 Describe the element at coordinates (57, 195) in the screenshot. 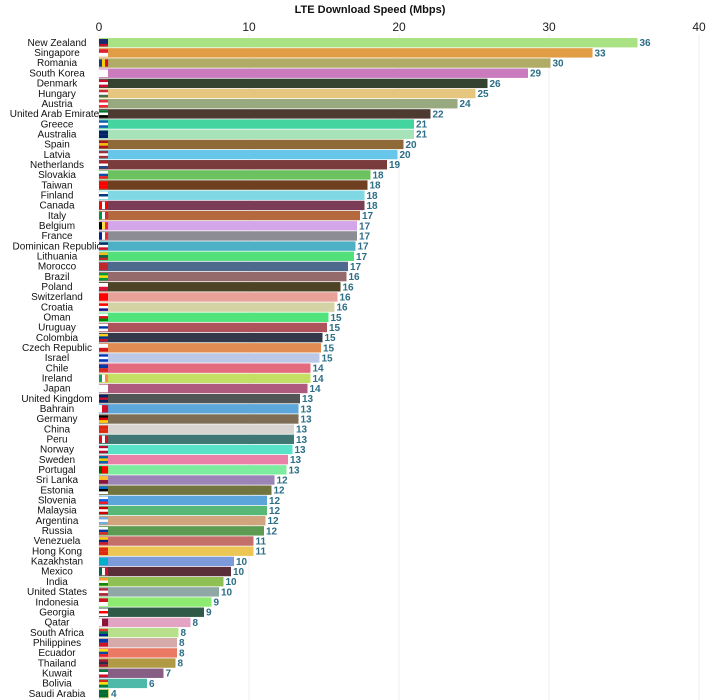

I see `category-label: Finland` at that location.